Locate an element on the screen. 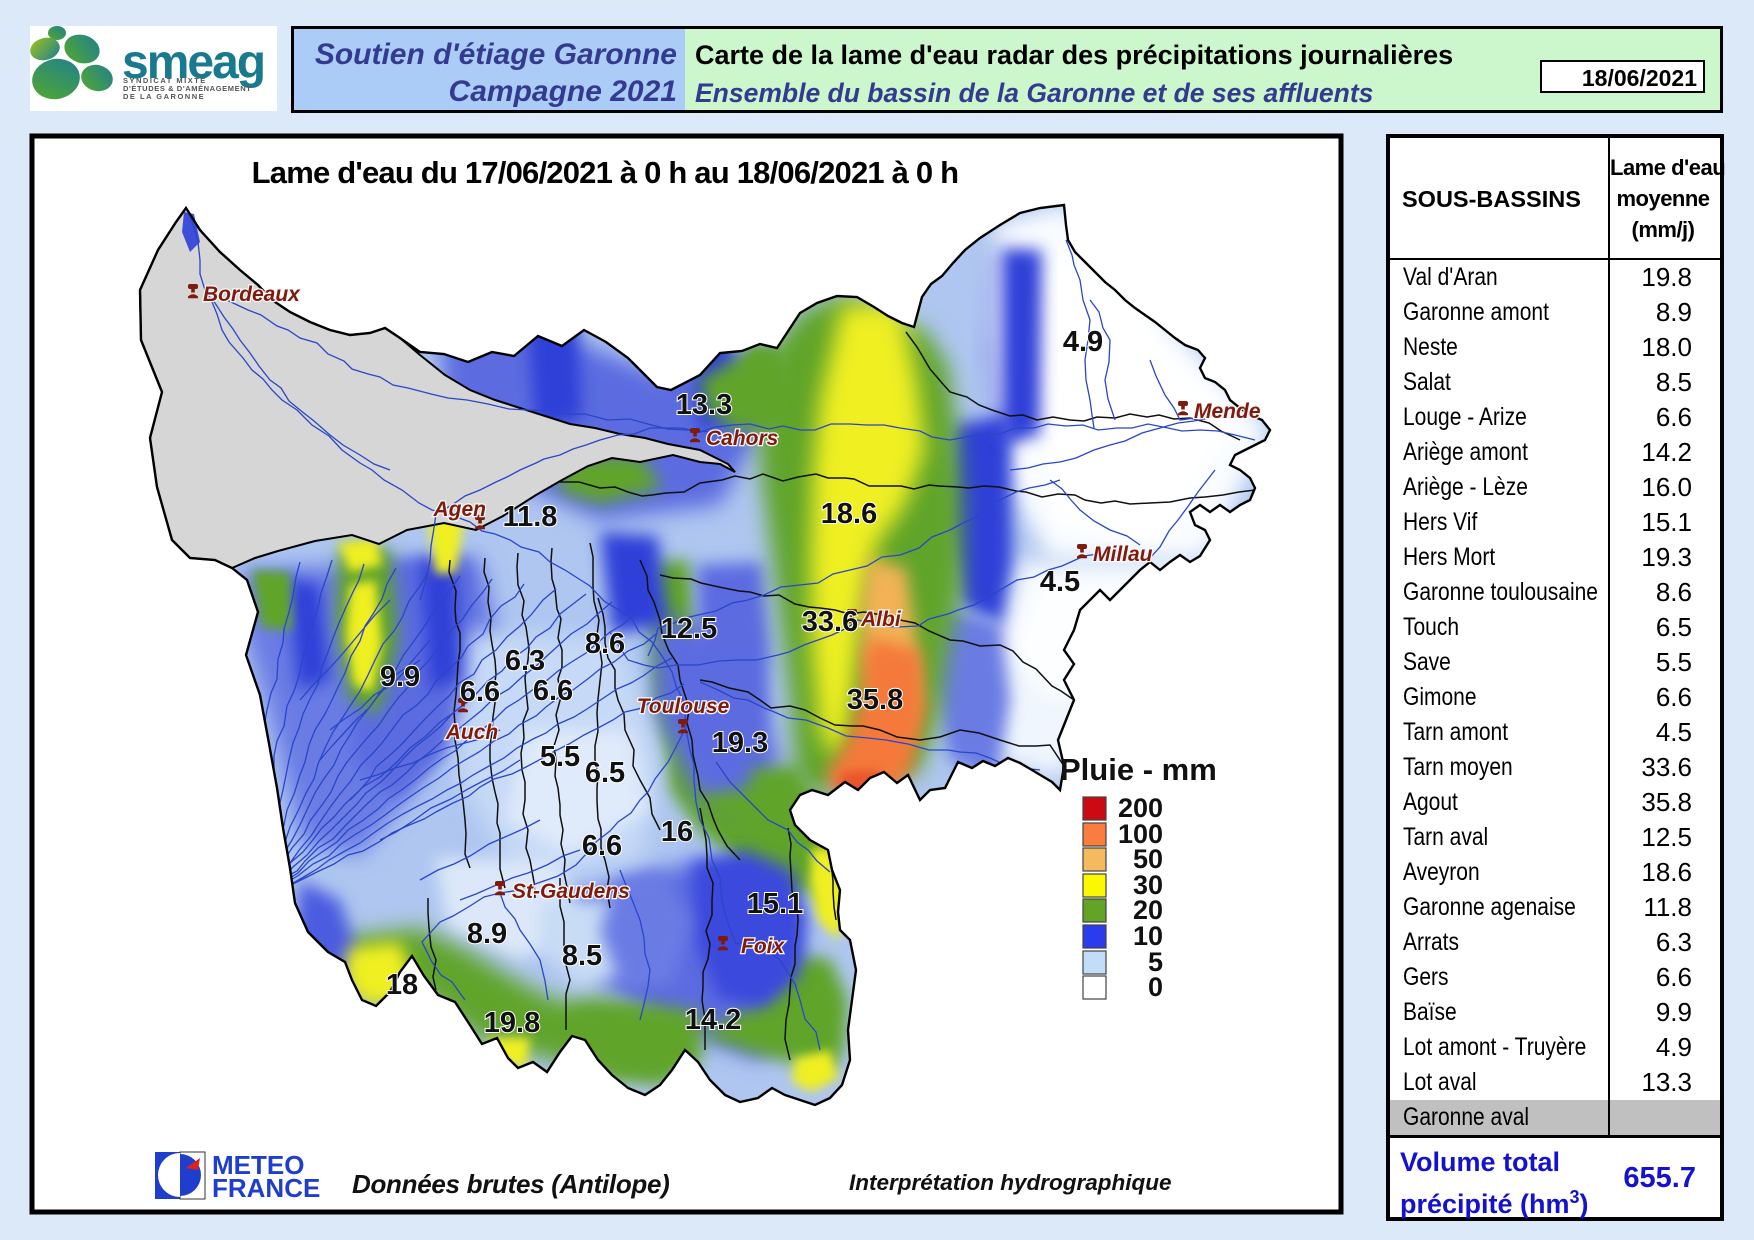 The width and height of the screenshot is (1754, 1240). svg-text: Bordeaux is located at coordinates (252, 294).